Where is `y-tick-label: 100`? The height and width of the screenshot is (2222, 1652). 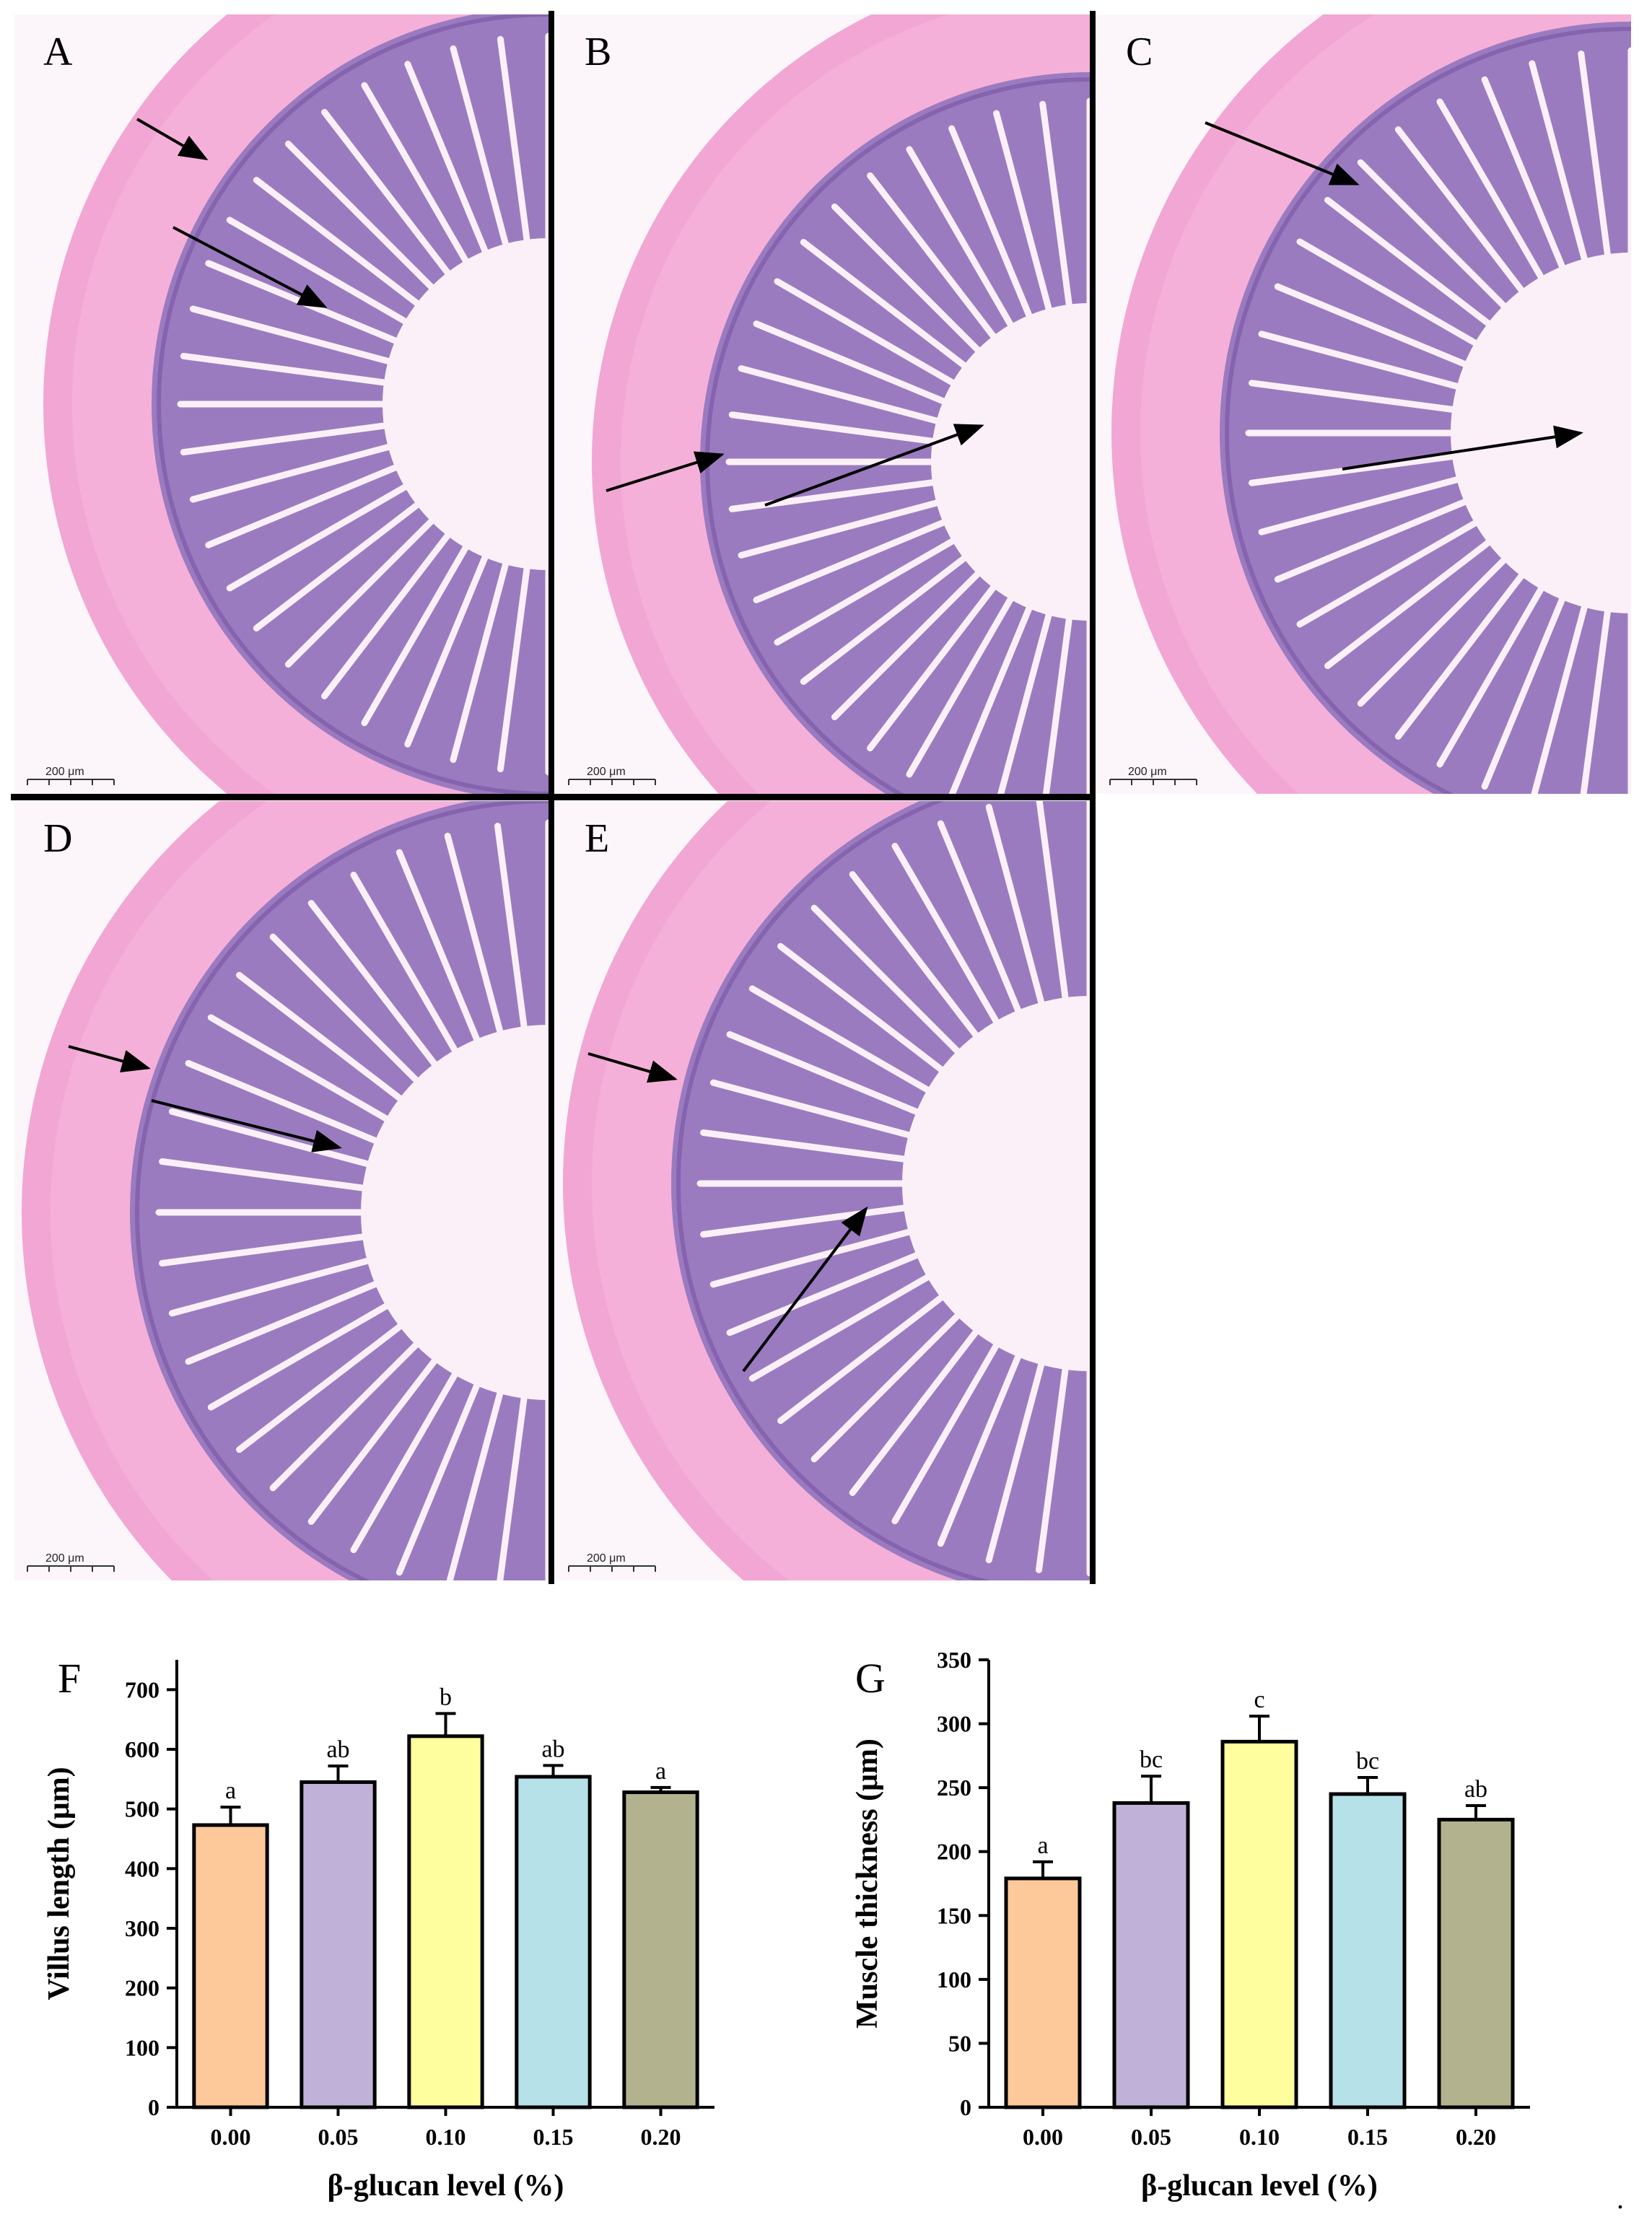 y-tick-label: 100 is located at coordinates (954, 1980).